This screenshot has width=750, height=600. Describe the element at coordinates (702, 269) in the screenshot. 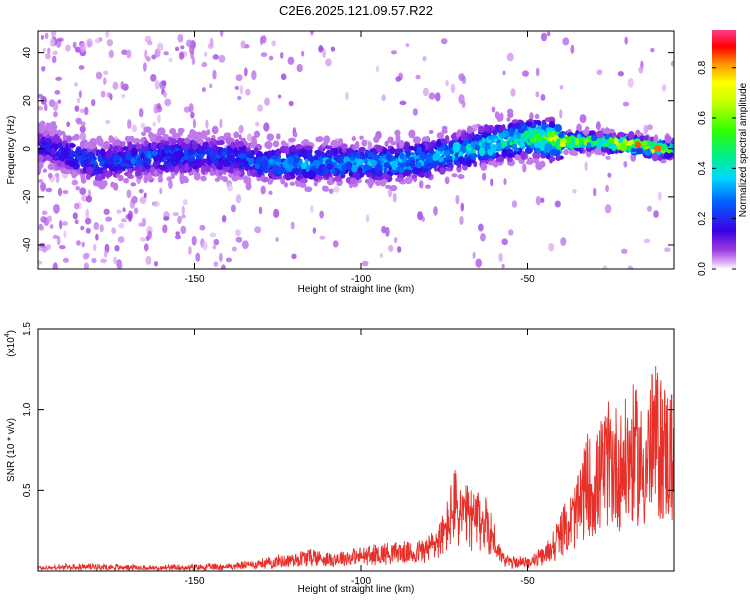

I see `colorbar-tick-label: 0.0` at that location.